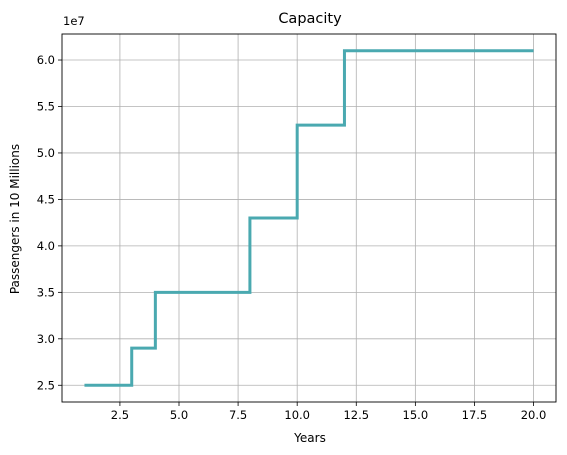 The width and height of the screenshot is (567, 455). What do you see at coordinates (475, 415) in the screenshot?
I see `x-tick-label: 17.5` at bounding box center [475, 415].